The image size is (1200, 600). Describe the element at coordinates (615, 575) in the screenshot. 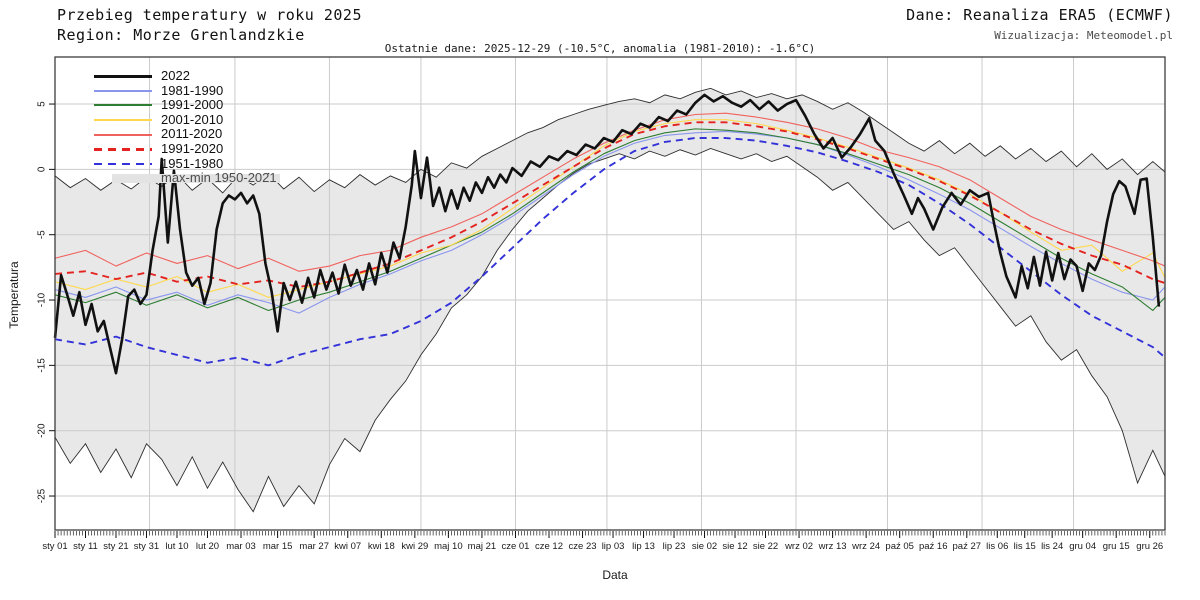

I see `x-axis-label: Data` at that location.